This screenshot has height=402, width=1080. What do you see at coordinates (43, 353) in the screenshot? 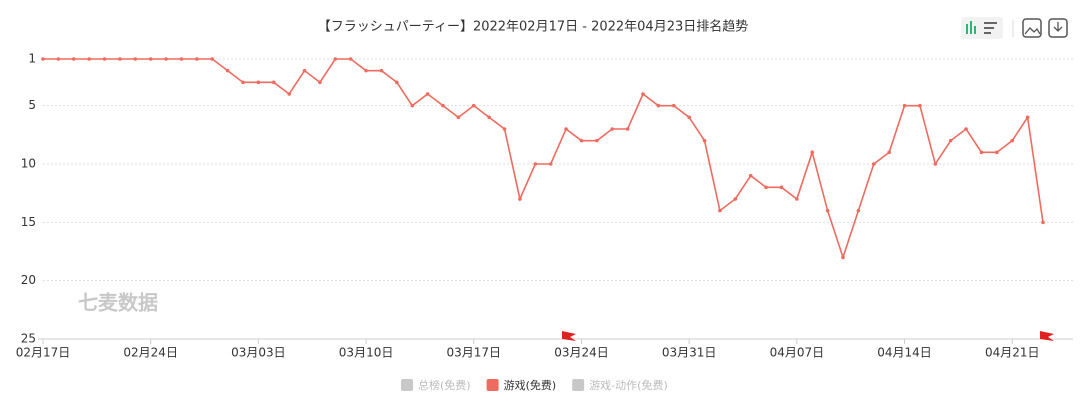
I see `x-tick-label: 02月17日` at bounding box center [43, 353].